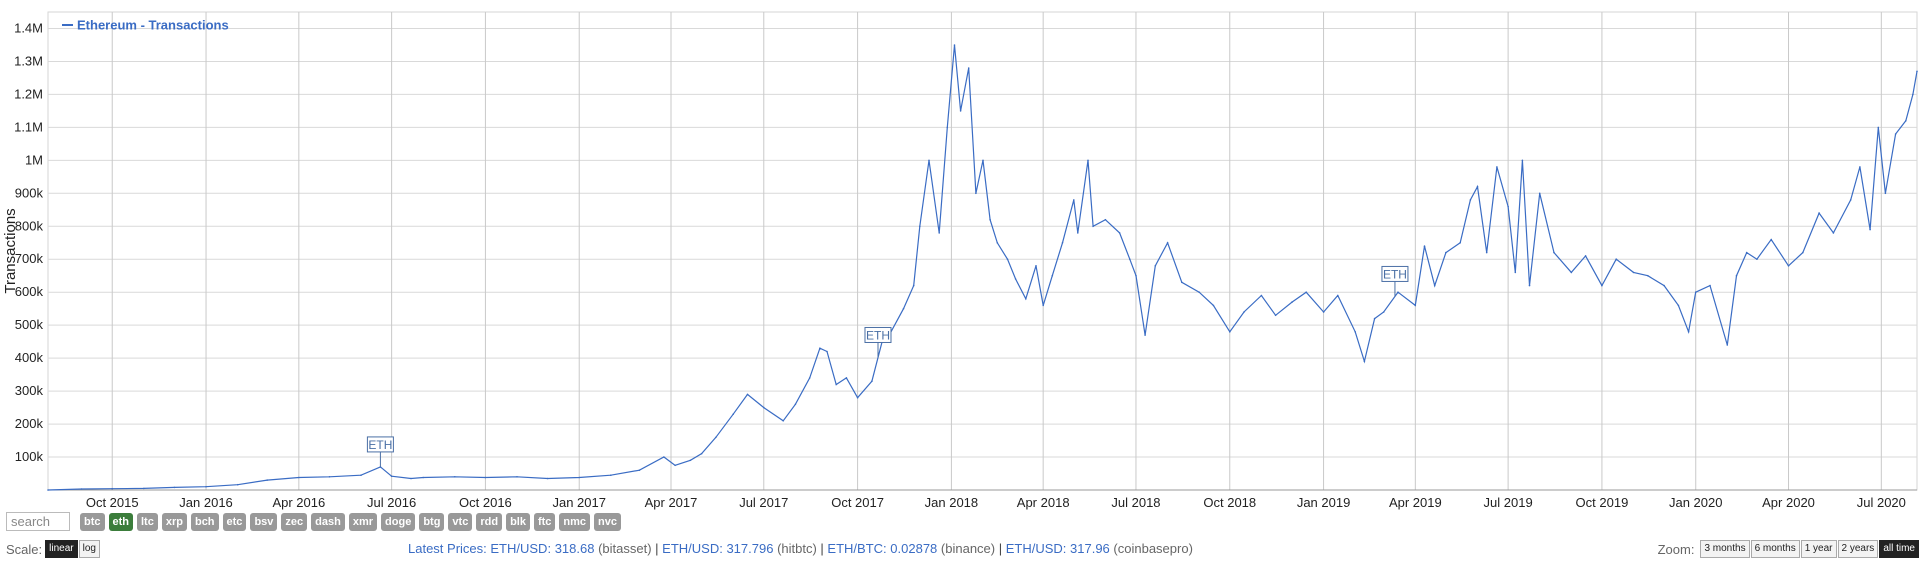 This screenshot has width=1921, height=570. What do you see at coordinates (1043, 502) in the screenshot?
I see `x-tick-label: Apr 2018` at bounding box center [1043, 502].